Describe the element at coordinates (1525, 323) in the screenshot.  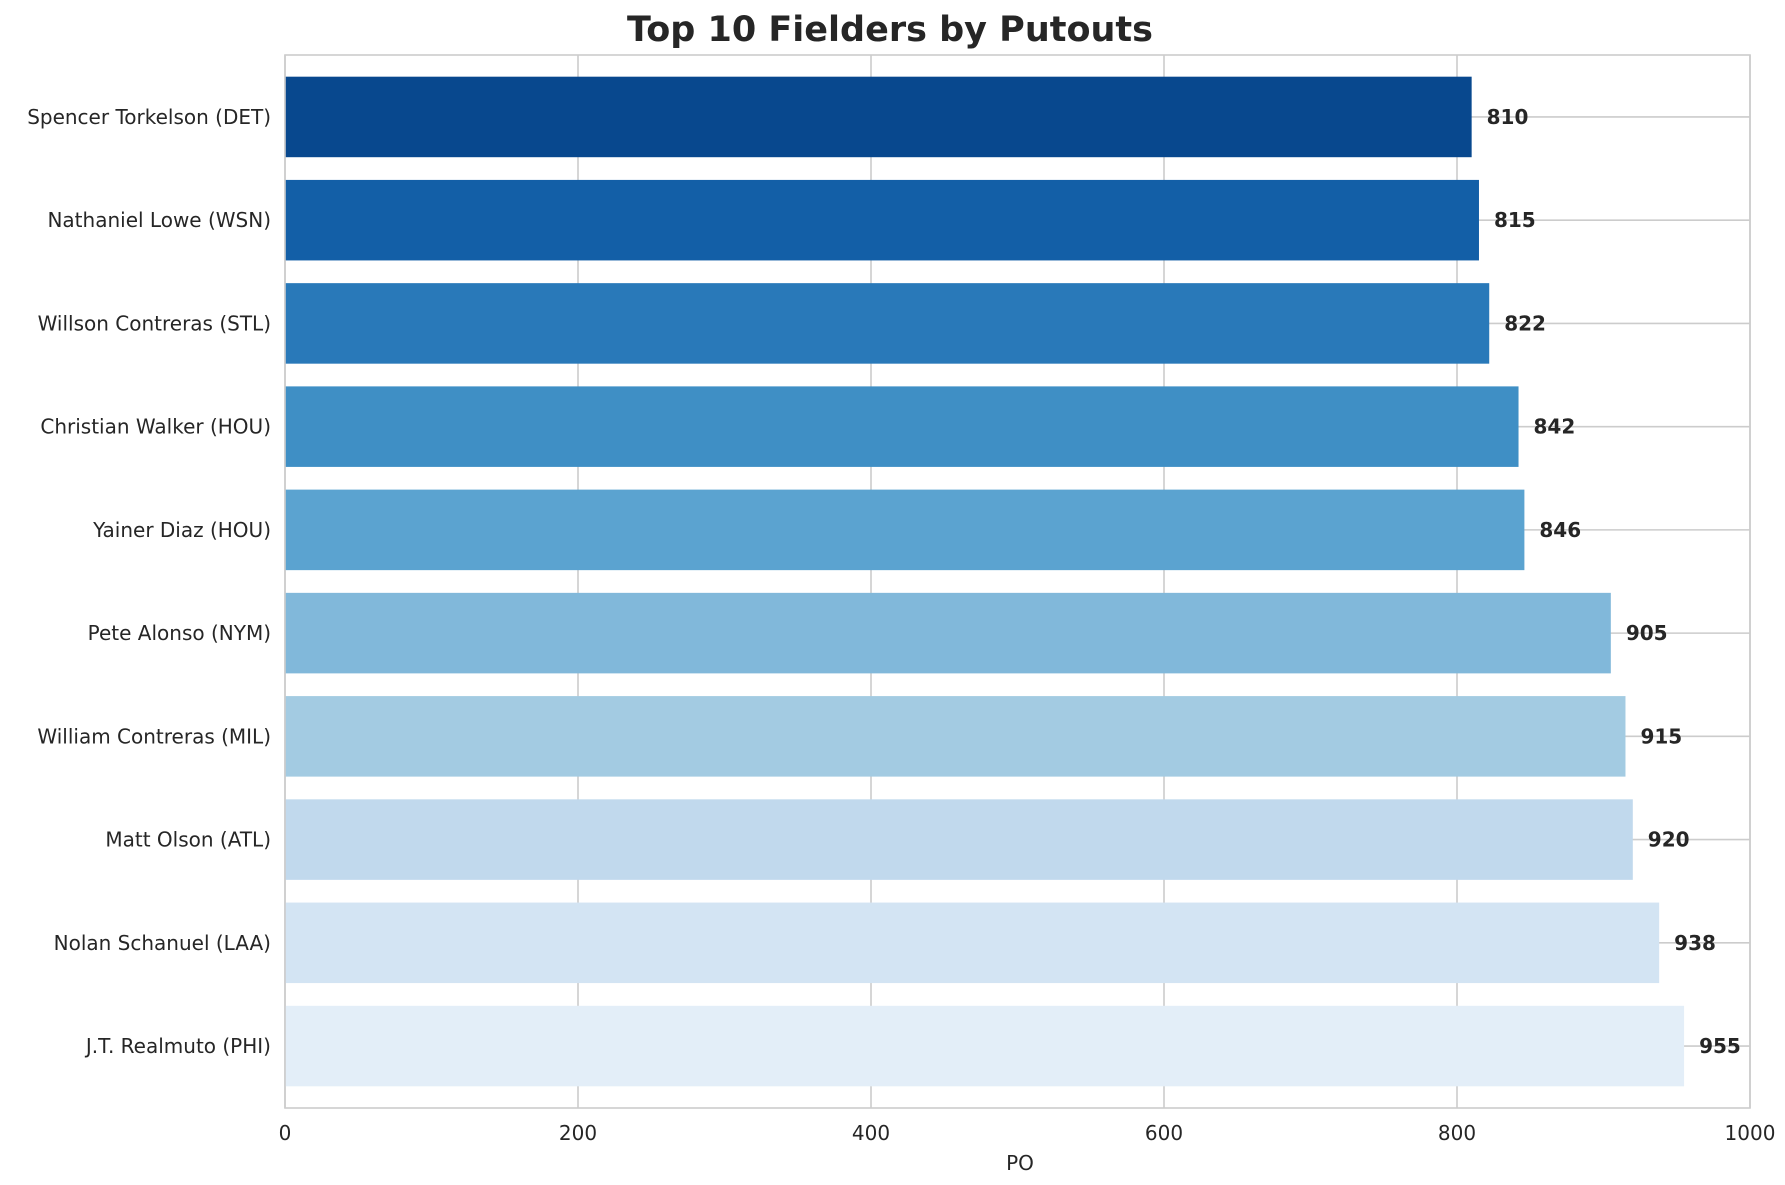
I see `data-label: 822` at that location.